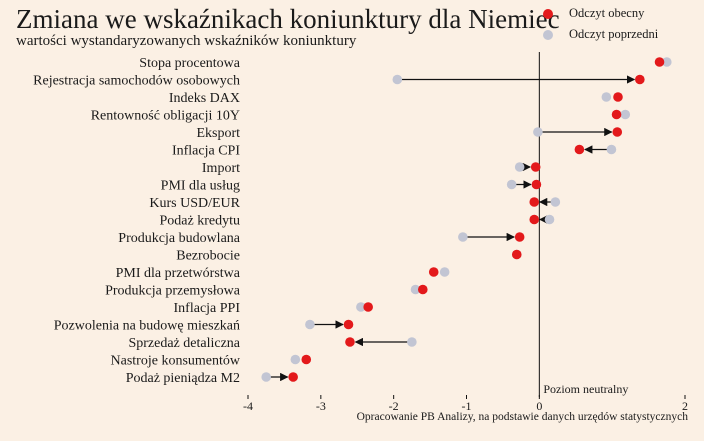  What do you see at coordinates (173, 291) in the screenshot?
I see `category-label: Produkcja przemysłowa` at bounding box center [173, 291].